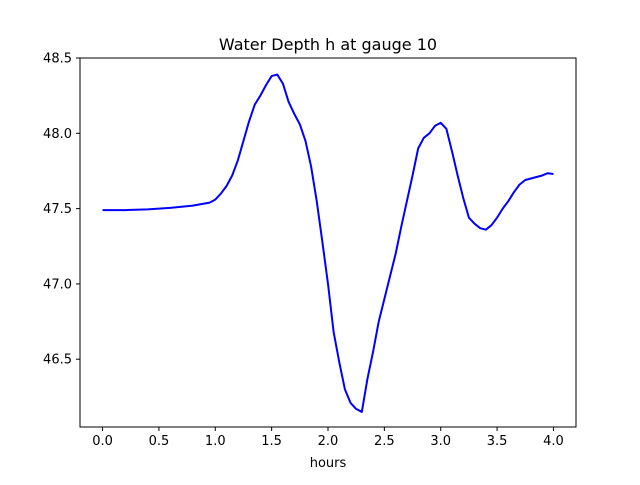  What do you see at coordinates (57, 134) in the screenshot?
I see `y-tick-label: 48.0` at bounding box center [57, 134].